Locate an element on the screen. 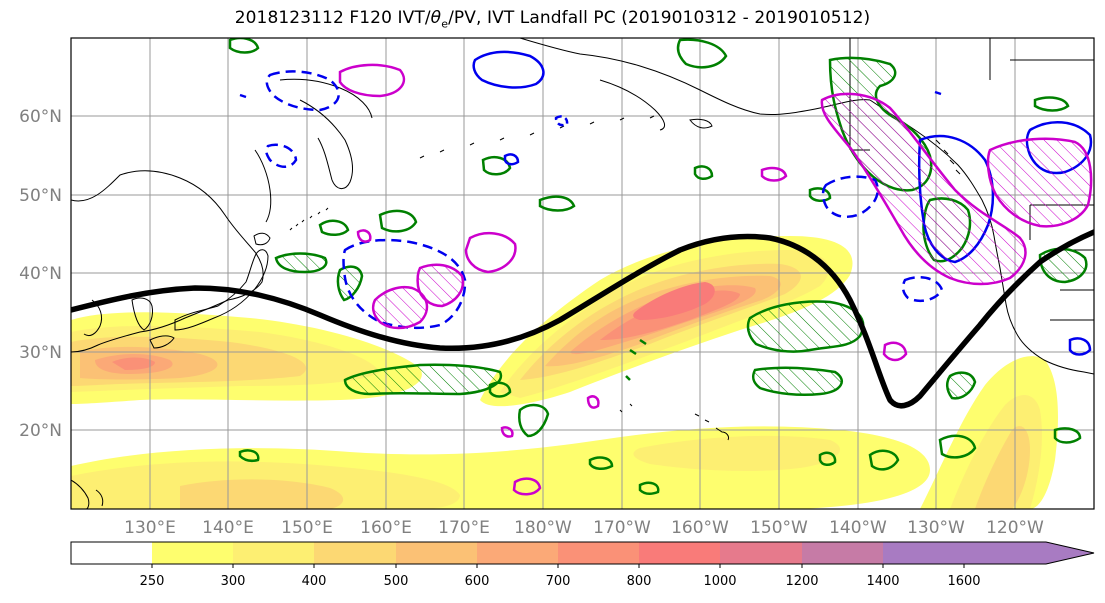 Image resolution: width=1105 pixels, height=603 pixels. colorbar-extend-arrow is located at coordinates (1029, 553).